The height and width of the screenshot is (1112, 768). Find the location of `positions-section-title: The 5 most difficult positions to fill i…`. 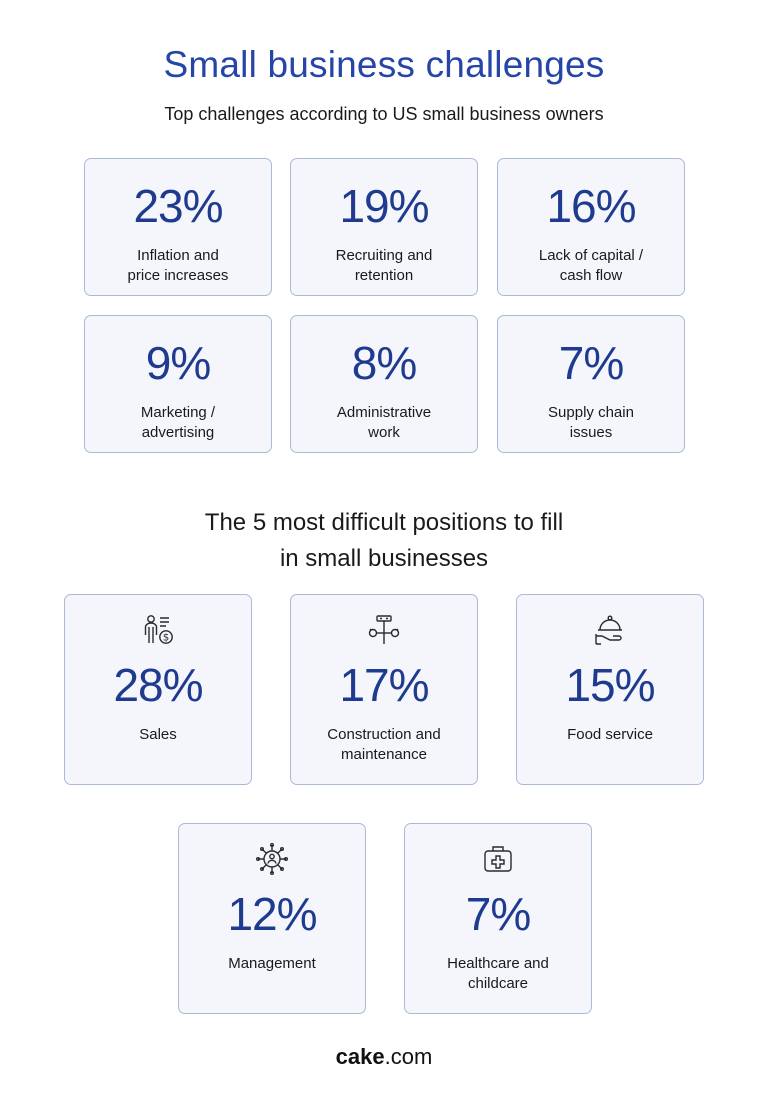

positions-section-title: The 5 most difficult positions to fill i… is located at coordinates (384, 541).